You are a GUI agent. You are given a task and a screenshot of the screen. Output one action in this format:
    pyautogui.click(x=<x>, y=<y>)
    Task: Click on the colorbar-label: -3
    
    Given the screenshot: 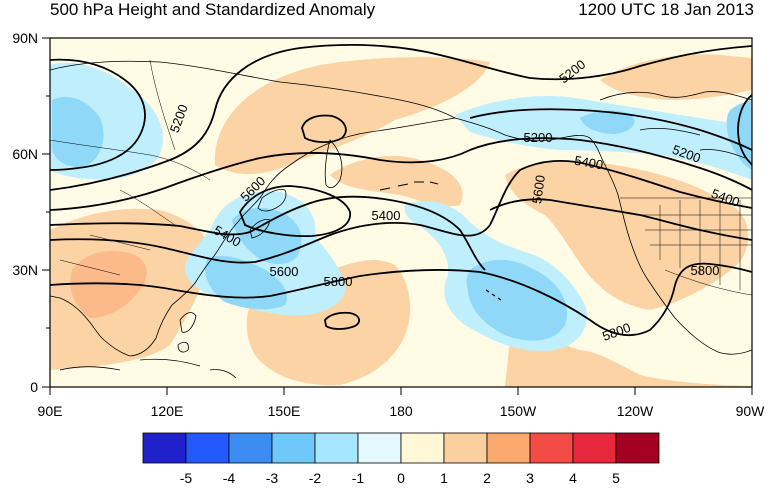 What is the action you would take?
    pyautogui.click(x=272, y=478)
    